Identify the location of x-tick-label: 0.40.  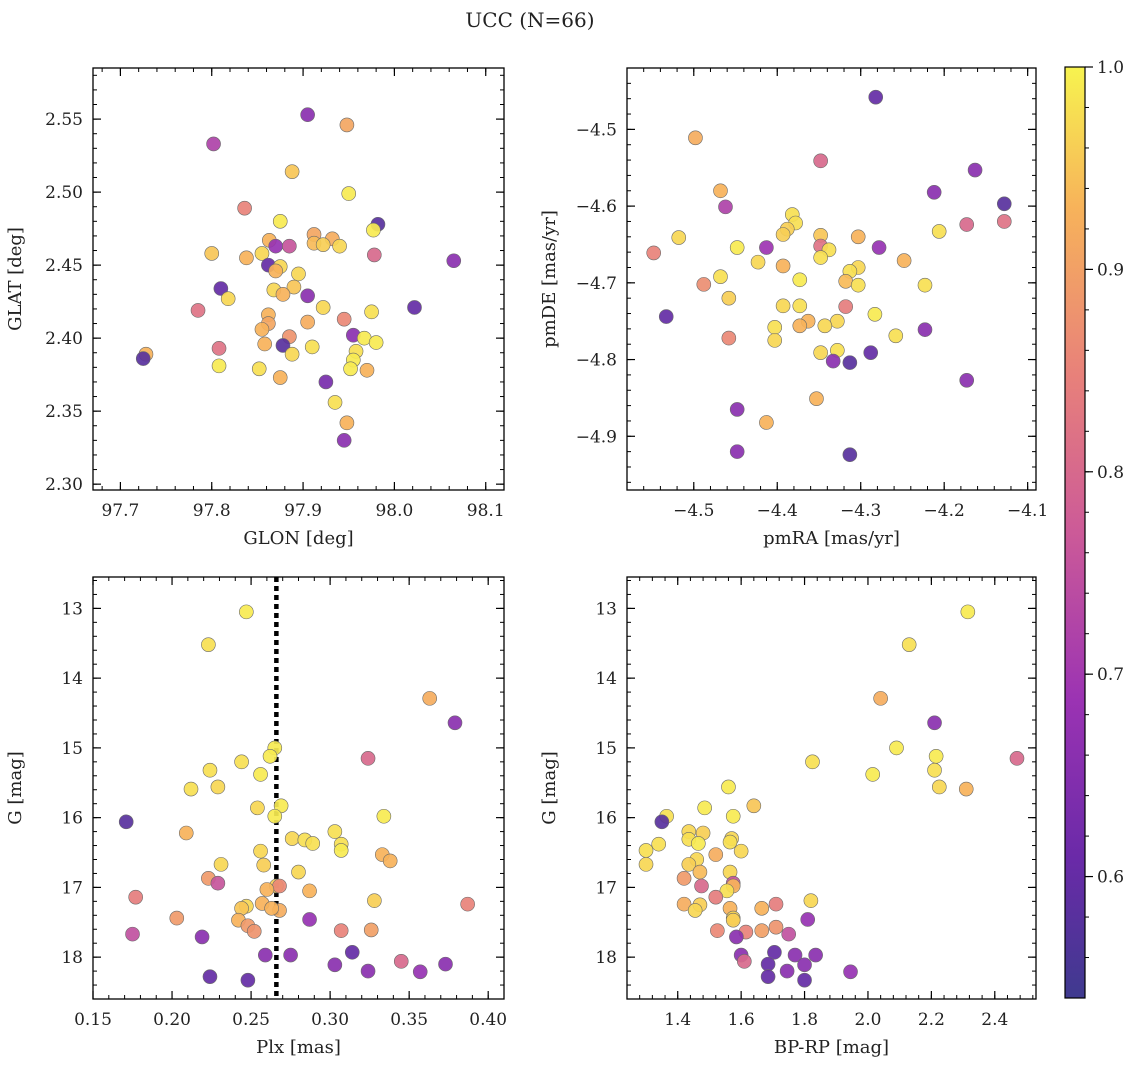
(488, 1020).